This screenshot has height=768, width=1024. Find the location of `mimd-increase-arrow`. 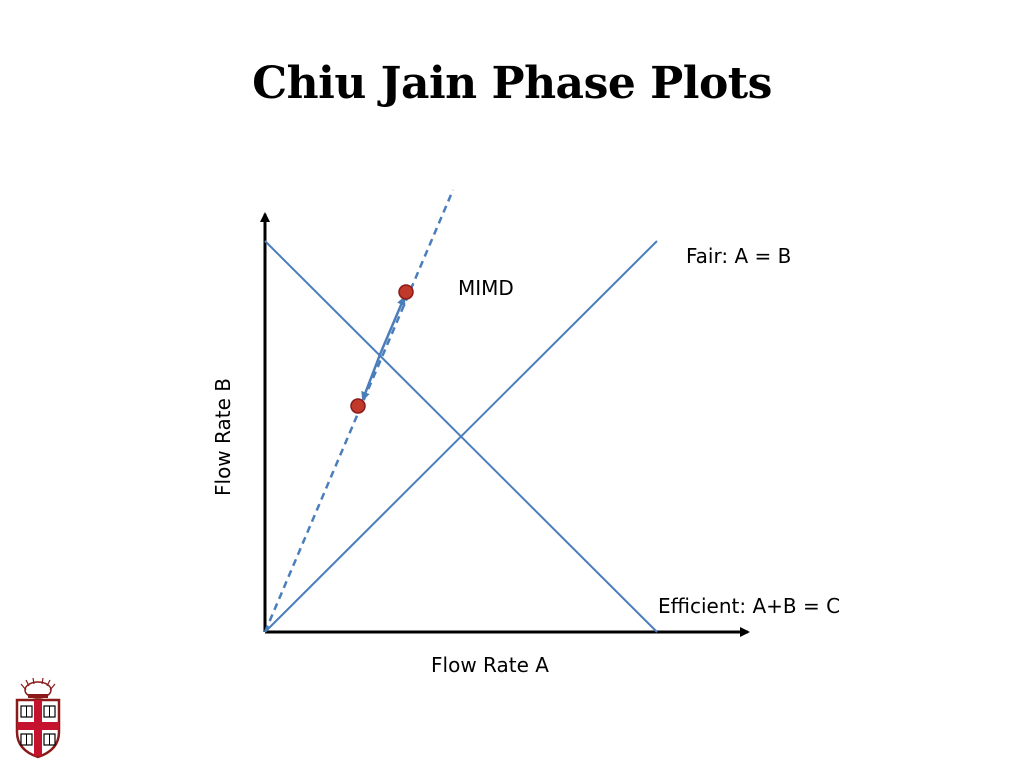

mimd-increase-arrow is located at coordinates (392, 324).